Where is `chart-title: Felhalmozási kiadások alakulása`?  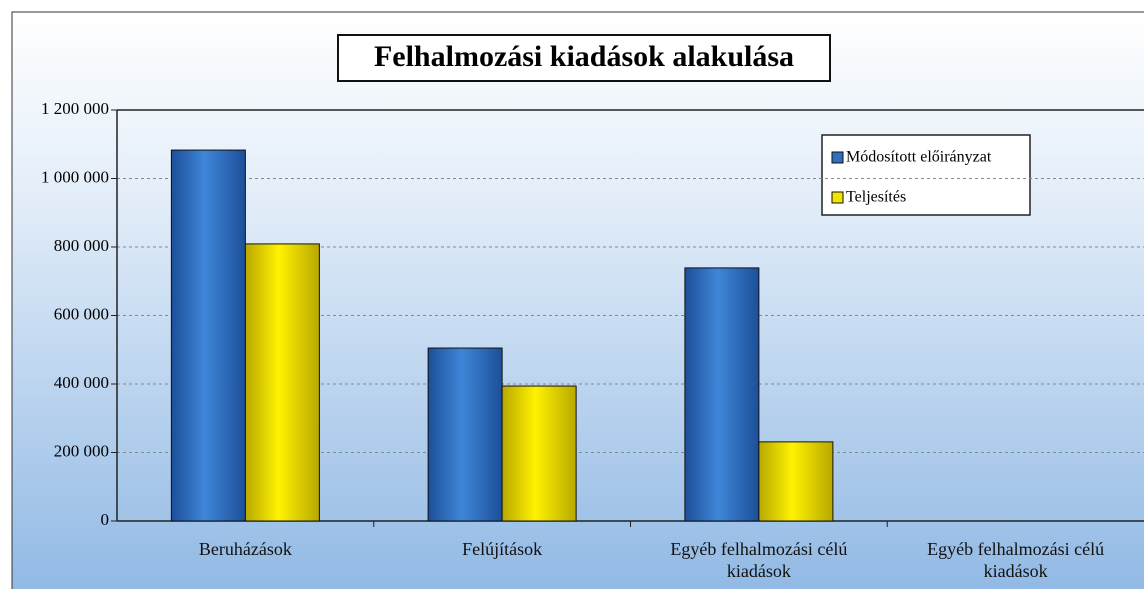
chart-title: Felhalmozási kiadások alakulása is located at coordinates (584, 56).